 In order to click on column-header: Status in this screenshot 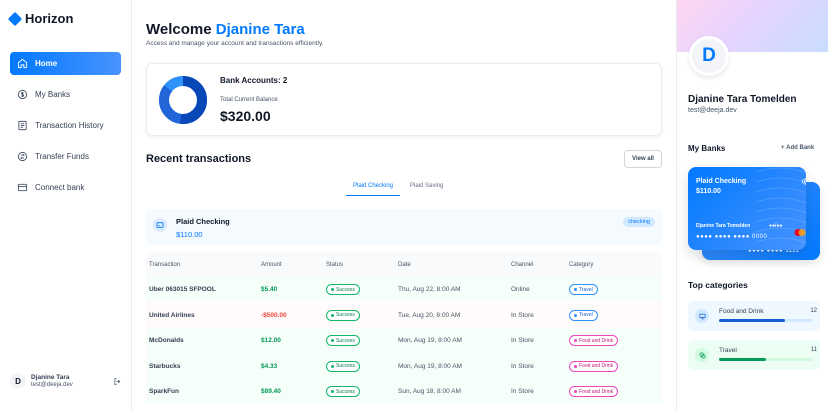, I will do `click(359, 264)`.